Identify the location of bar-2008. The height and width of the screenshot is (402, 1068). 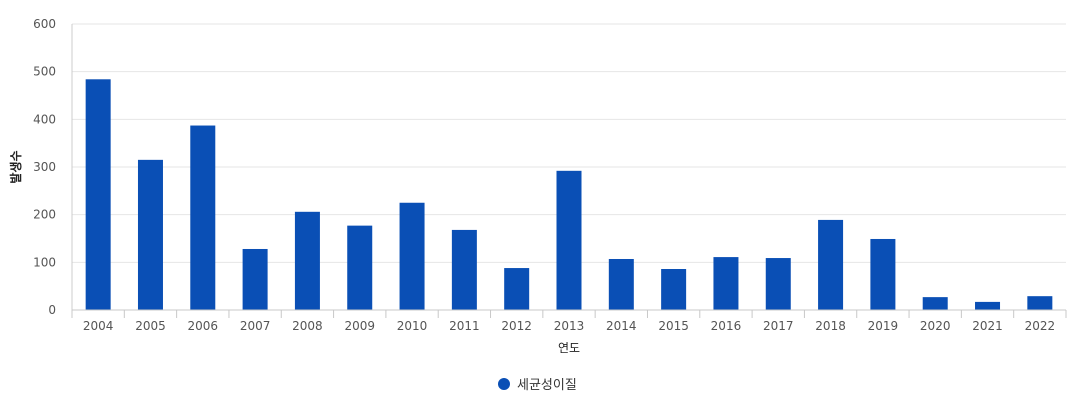
(307, 260).